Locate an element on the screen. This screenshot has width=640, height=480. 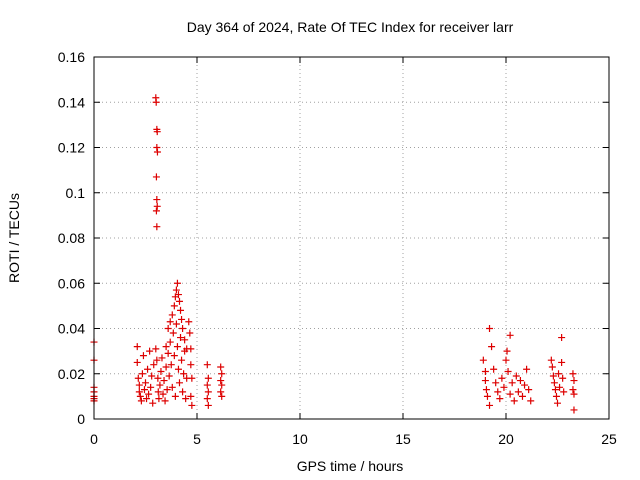
x-tick-label: 15 is located at coordinates (403, 439).